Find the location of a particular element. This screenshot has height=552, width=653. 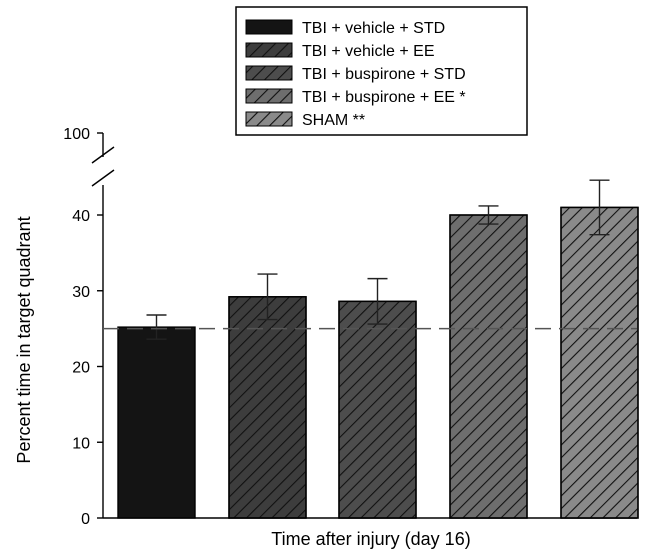

x-axis-label: Time after injury (day 16) is located at coordinates (370, 539).